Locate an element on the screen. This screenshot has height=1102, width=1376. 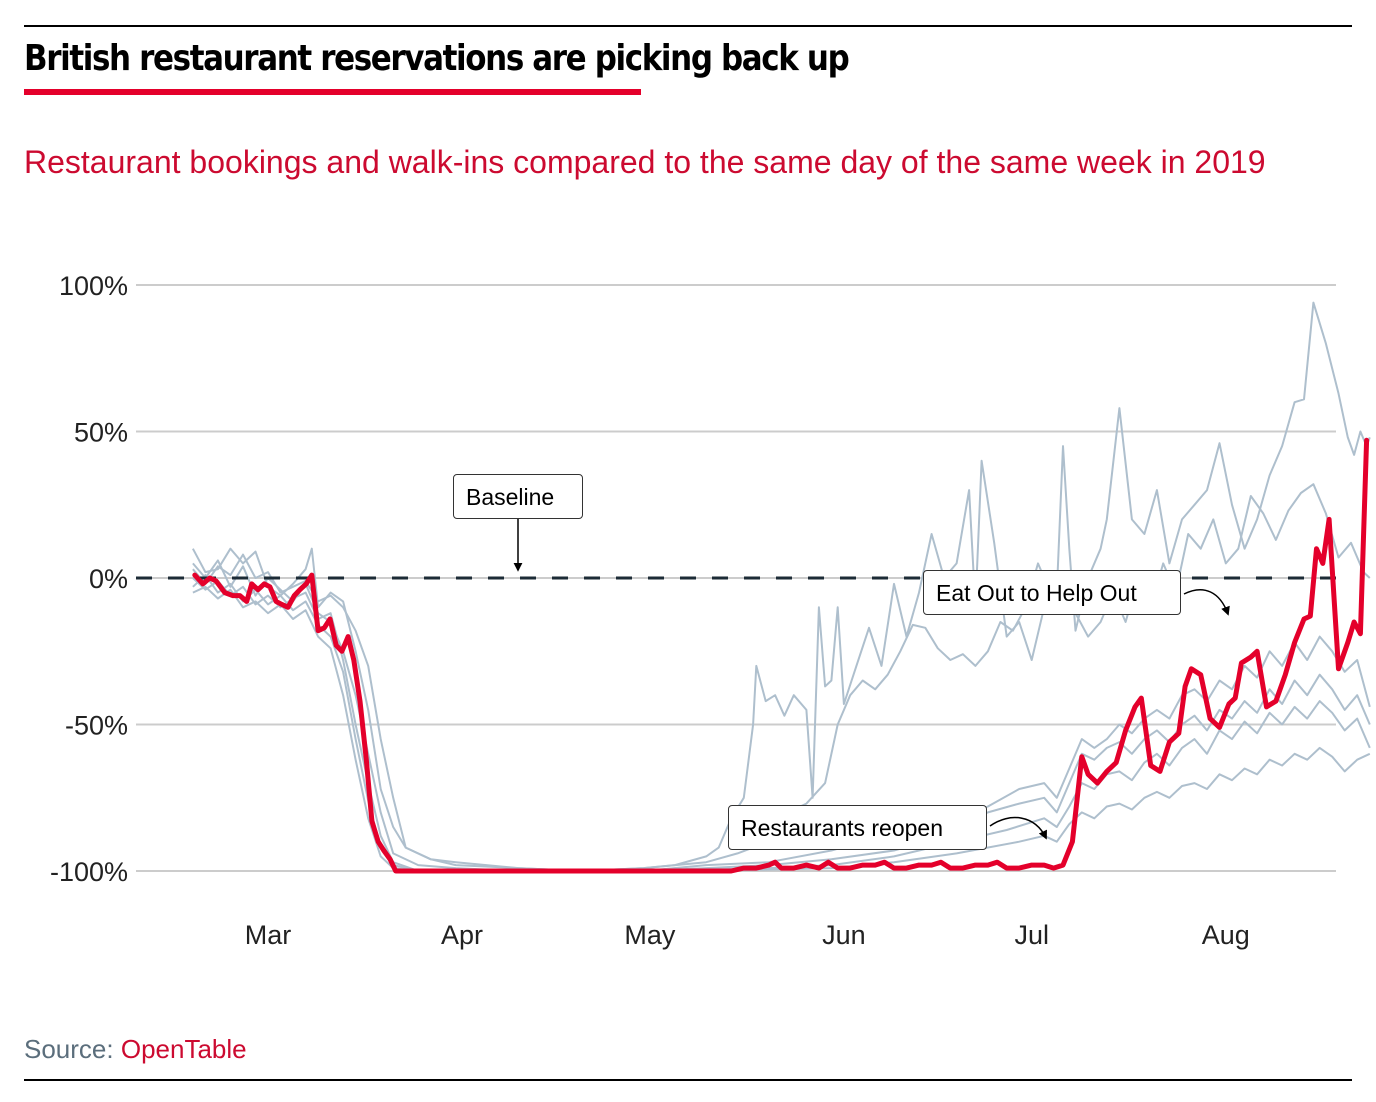
x-tick-label: May is located at coordinates (650, 935).